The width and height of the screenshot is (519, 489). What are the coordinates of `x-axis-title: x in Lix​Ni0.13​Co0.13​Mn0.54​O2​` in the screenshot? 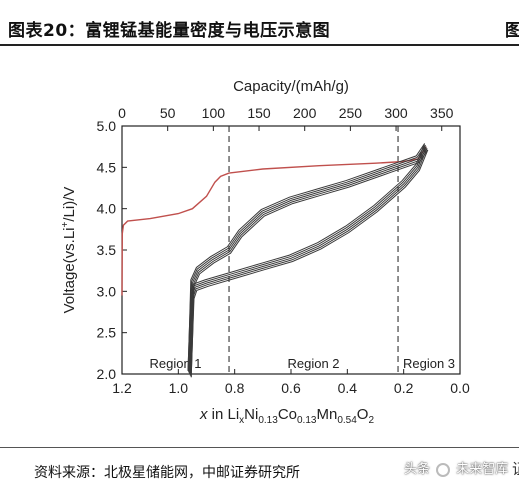 It's located at (286, 416).